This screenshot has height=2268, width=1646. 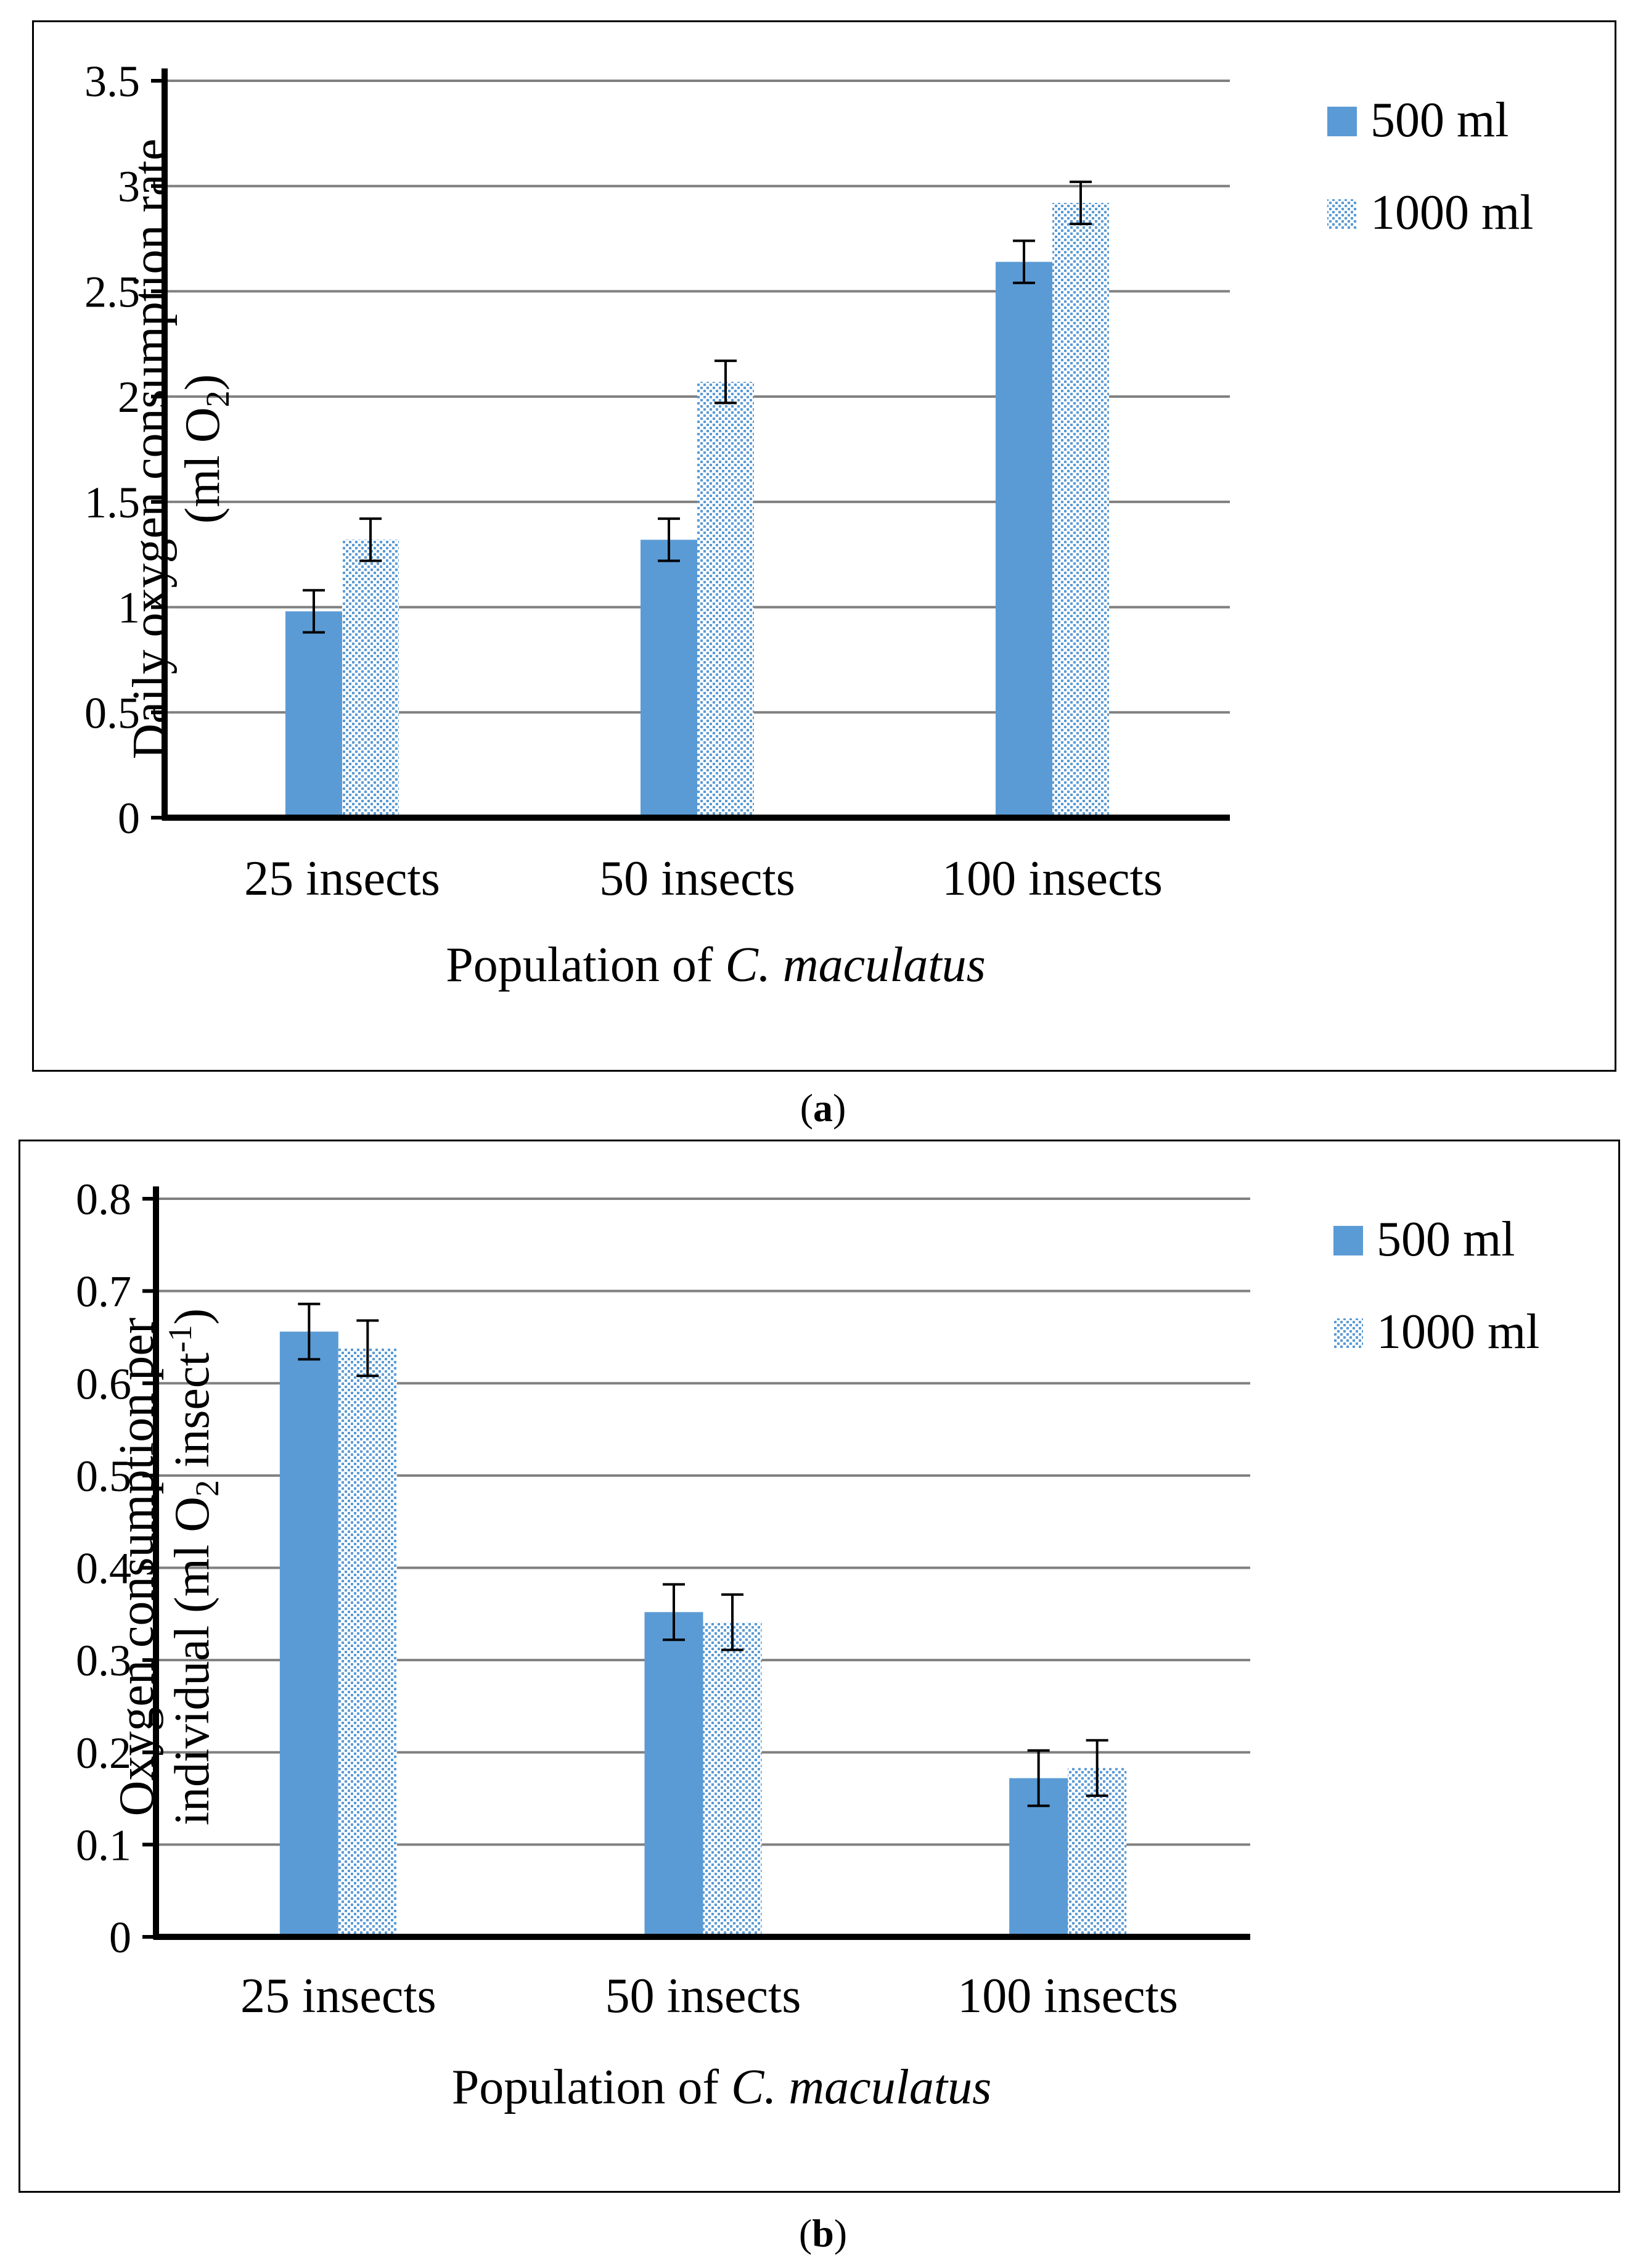 I want to click on chart-b-x-axis-title-species: C. maculatus, so click(x=861, y=2087).